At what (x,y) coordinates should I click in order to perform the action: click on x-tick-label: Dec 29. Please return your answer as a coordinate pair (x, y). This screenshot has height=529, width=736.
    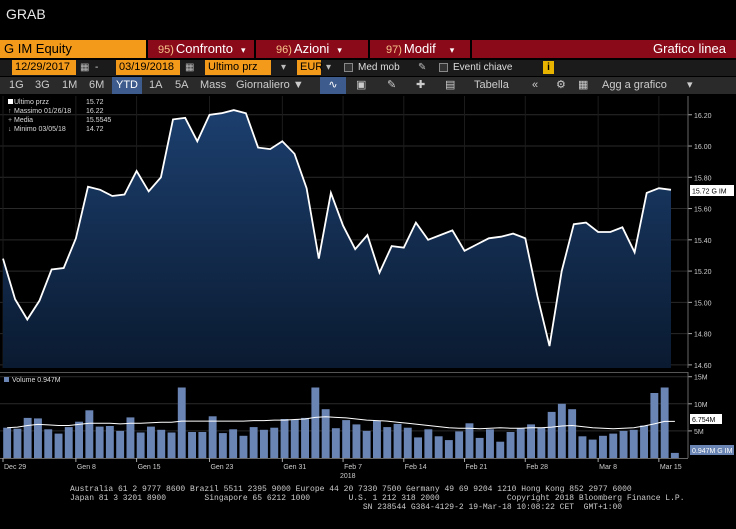
    Looking at the image, I should click on (15, 467).